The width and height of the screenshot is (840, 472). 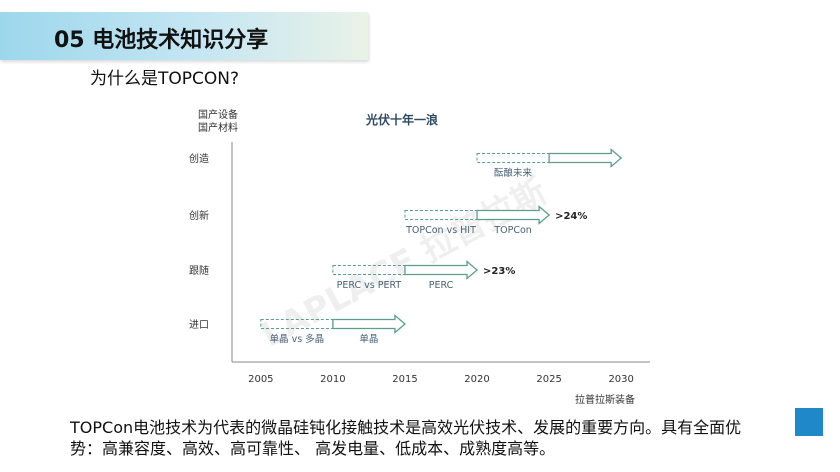 I want to click on x-tick-label: 2025, so click(x=548, y=379).